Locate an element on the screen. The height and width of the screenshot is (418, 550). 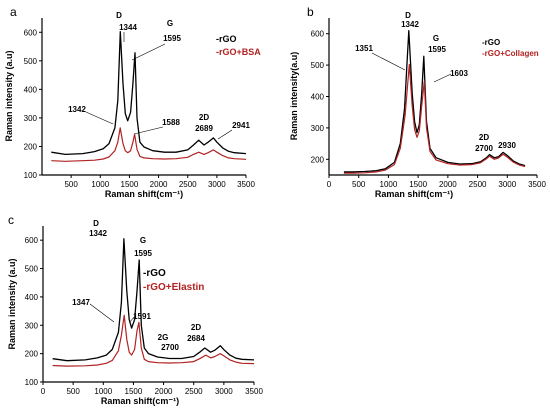
panel-c-ytick-label: 400 is located at coordinates (32, 297).